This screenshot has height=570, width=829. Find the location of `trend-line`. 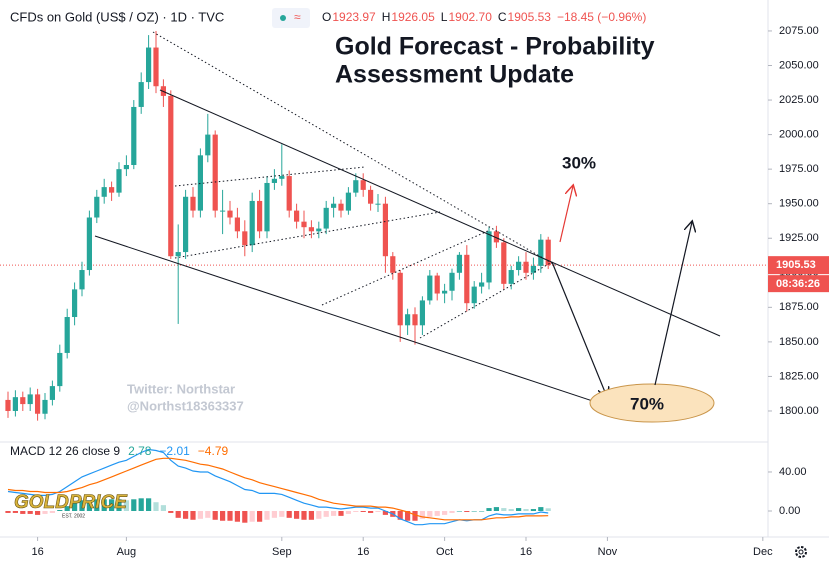

trend-line is located at coordinates (406, 267).